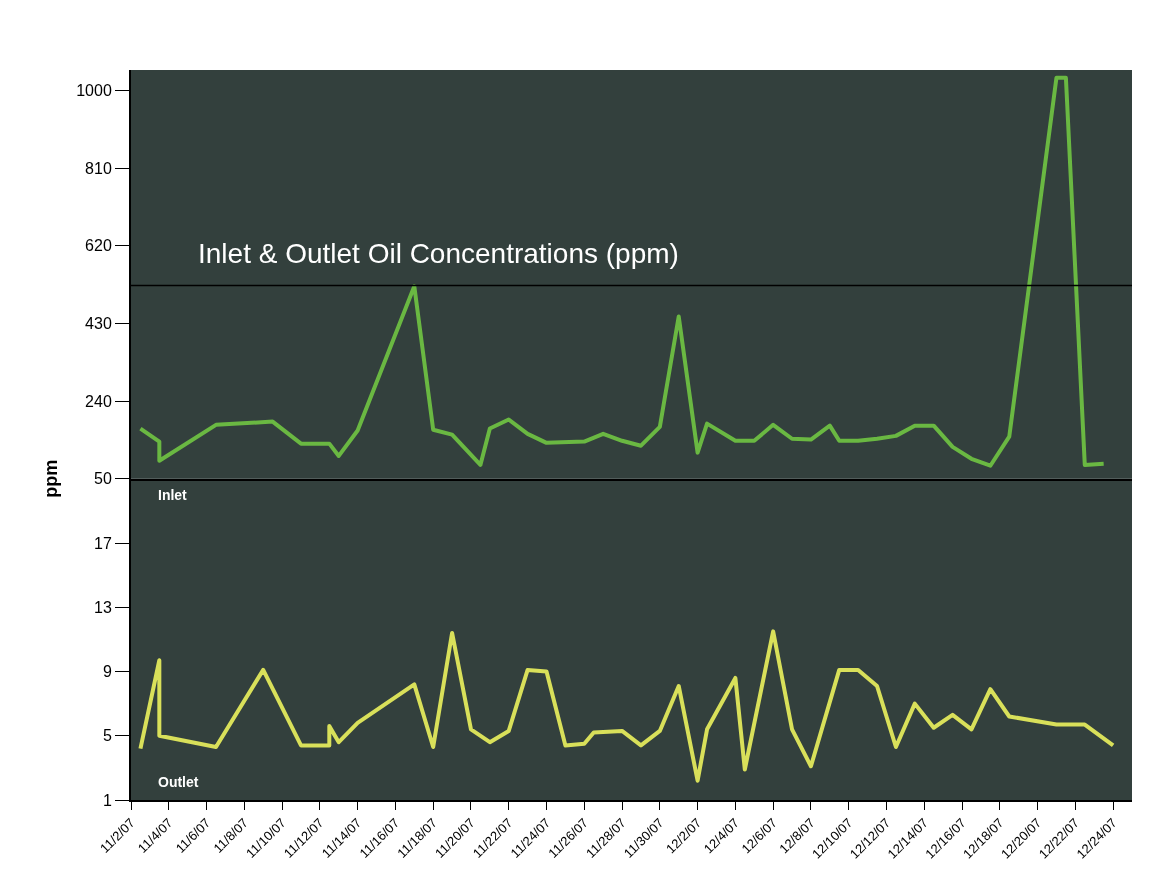 This screenshot has width=1174, height=888. I want to click on y-tick-label: 9, so click(107, 672).